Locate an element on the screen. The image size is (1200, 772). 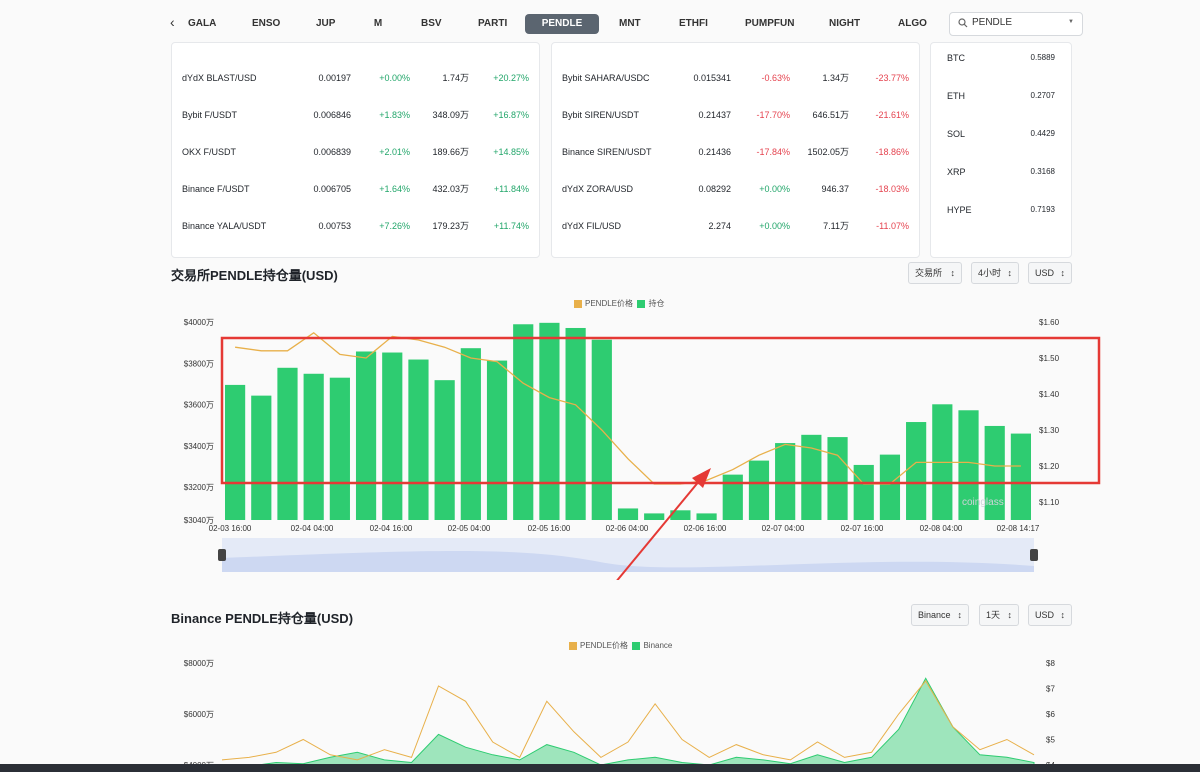
search-input: PENDLE ▼ is located at coordinates (1016, 24).